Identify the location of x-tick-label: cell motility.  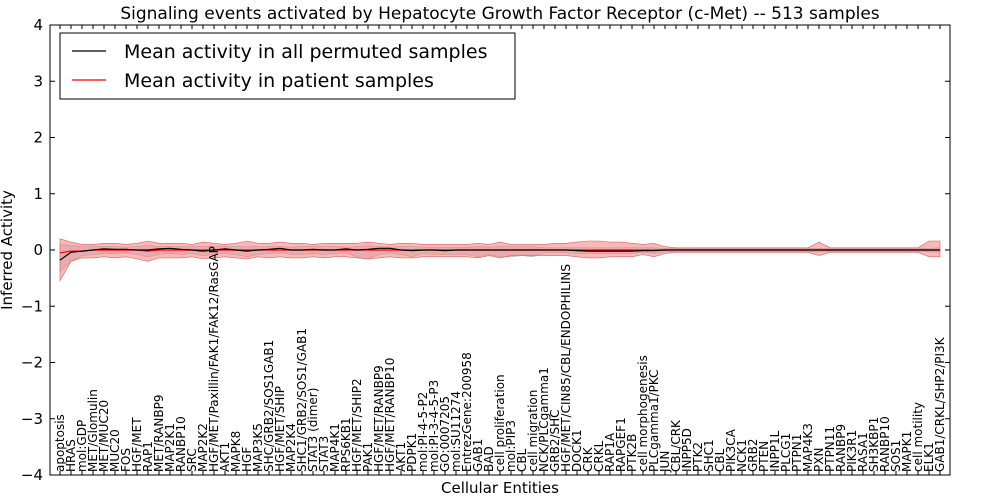
(918, 437).